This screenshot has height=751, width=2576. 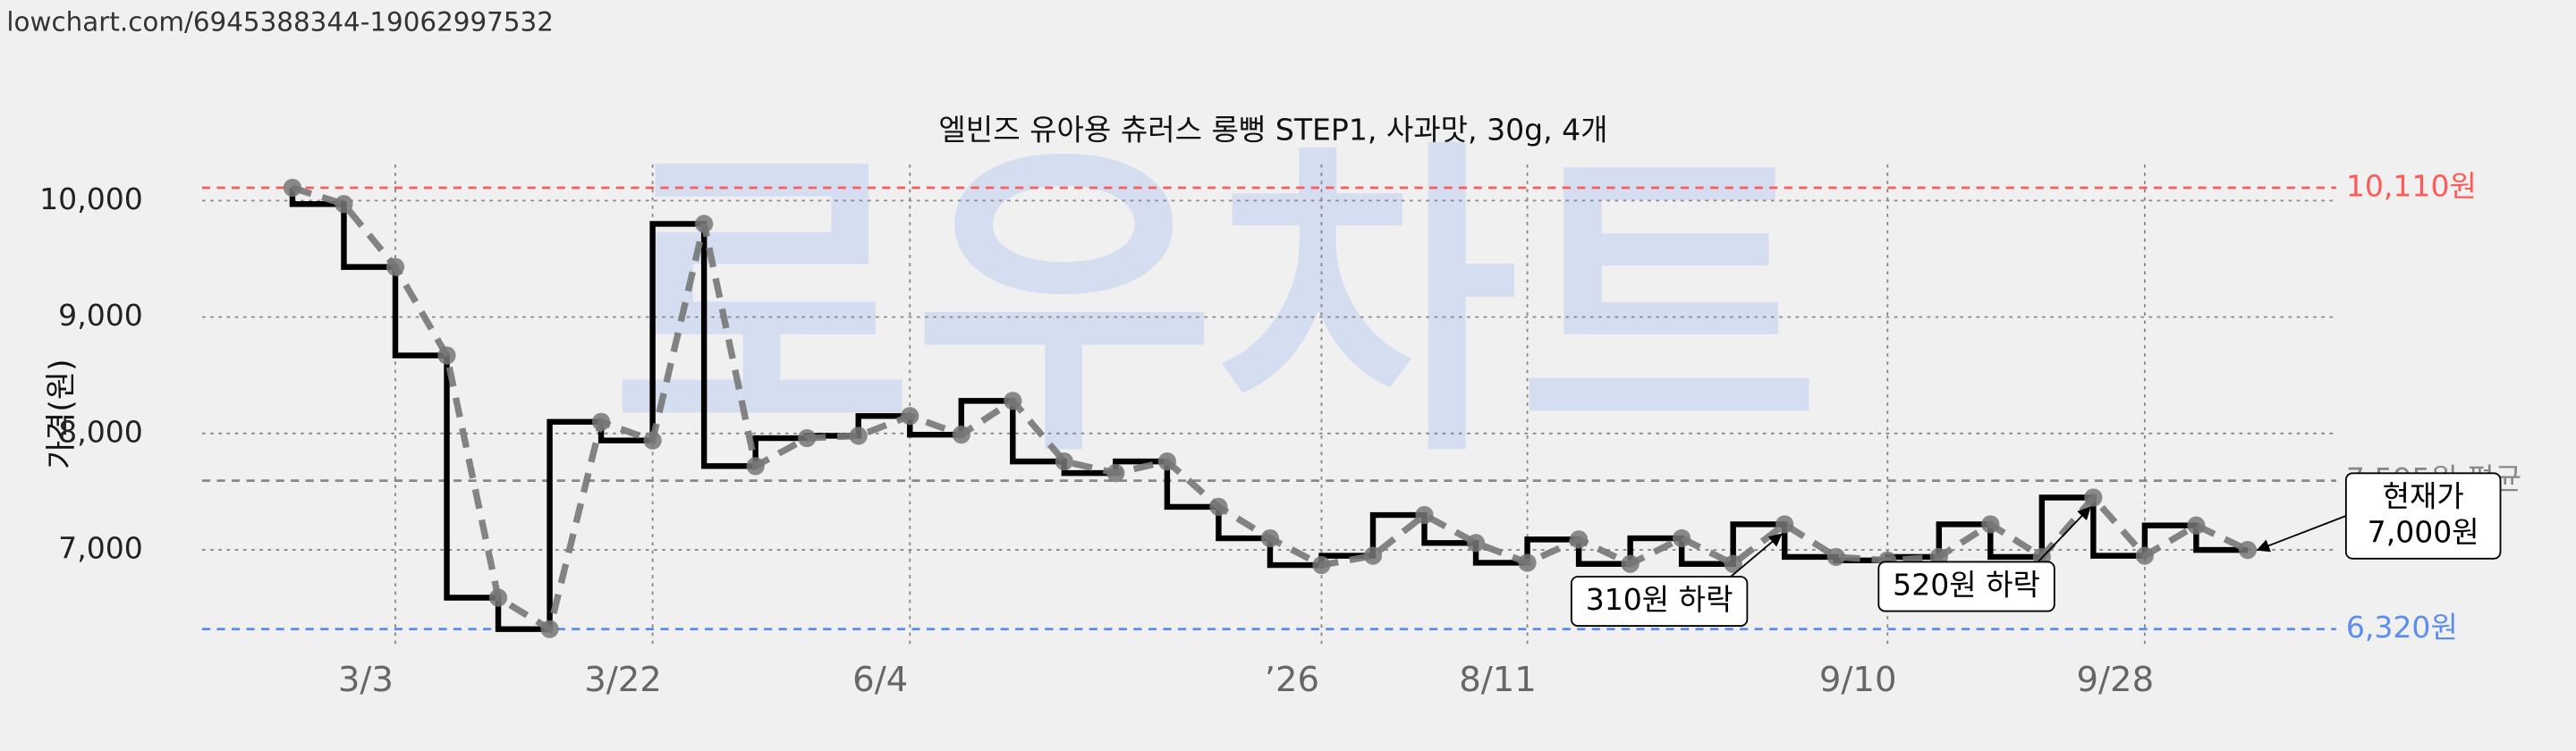 I want to click on x-tick-label: 6/4, so click(x=880, y=680).